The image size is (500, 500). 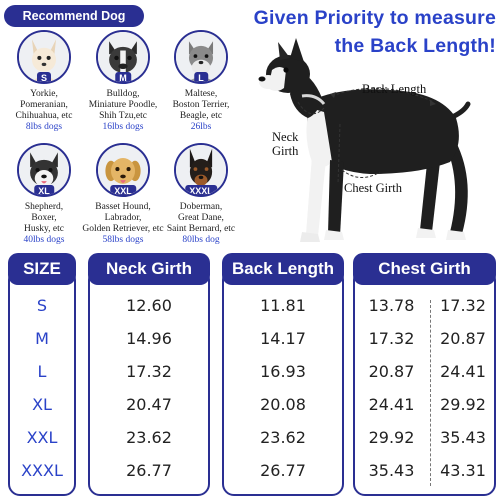 What do you see at coordinates (283, 371) in the screenshot?
I see `table-cell-back: 16.93` at bounding box center [283, 371].